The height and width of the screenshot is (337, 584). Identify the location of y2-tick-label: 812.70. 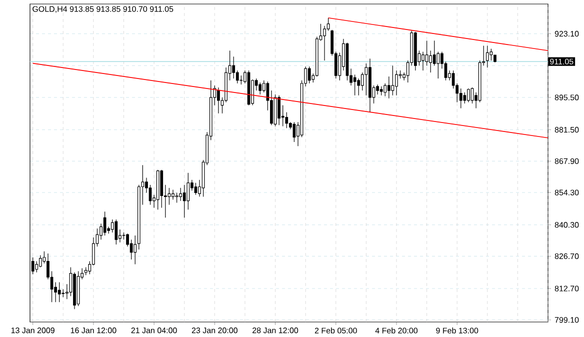
(566, 289).